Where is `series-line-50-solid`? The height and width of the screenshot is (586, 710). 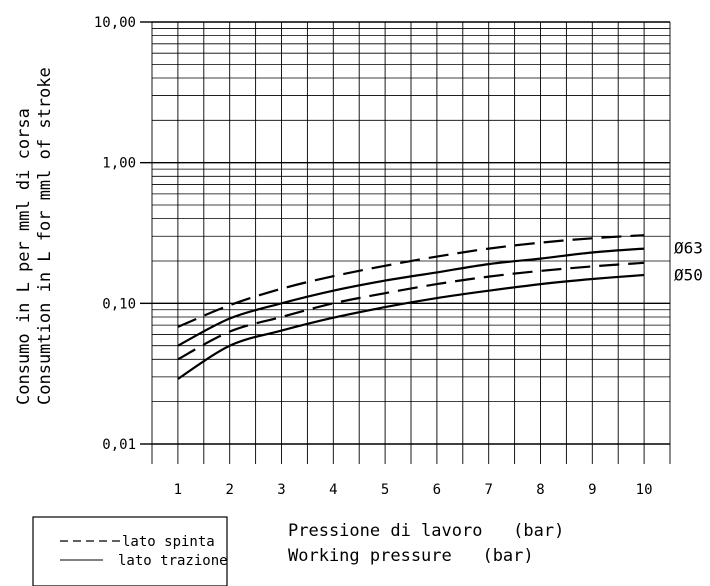
series-line-50-solid is located at coordinates (411, 326).